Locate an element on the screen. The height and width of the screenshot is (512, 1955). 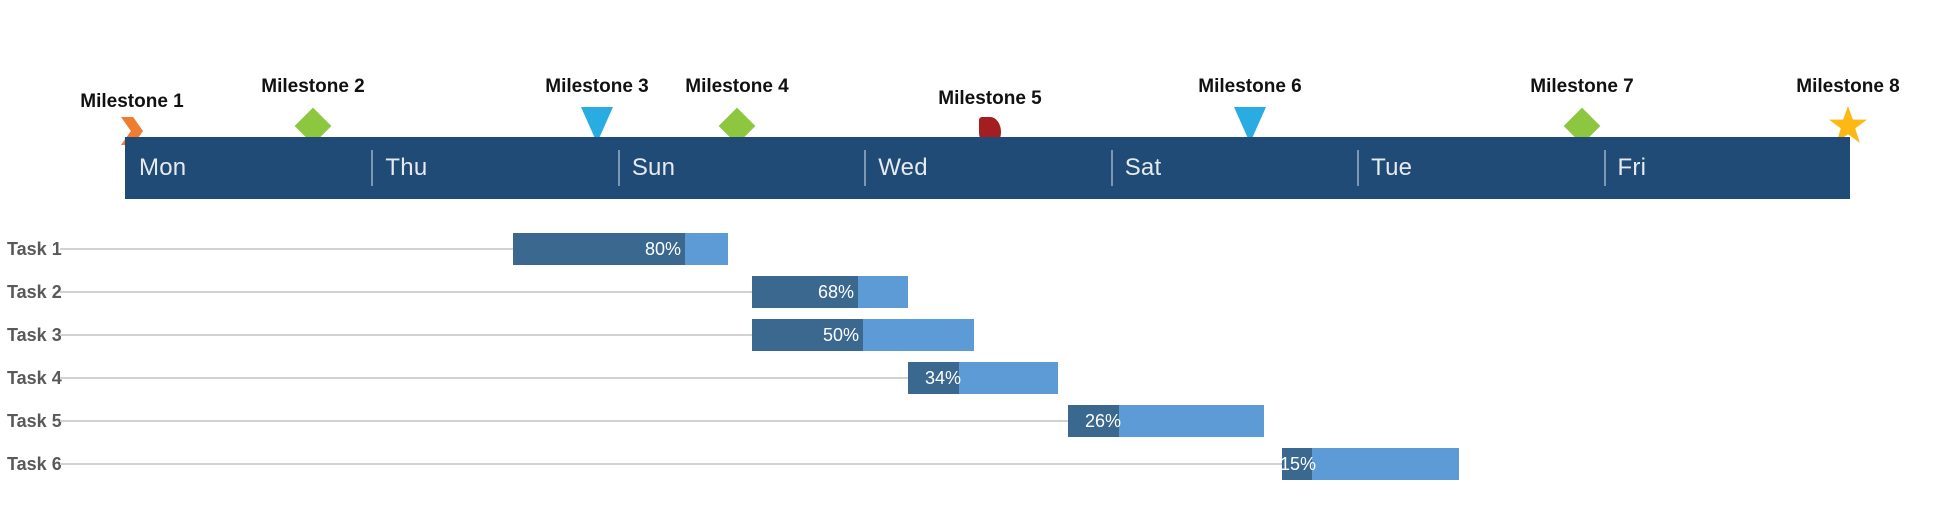
task-bar: 26% is located at coordinates (1166, 421).